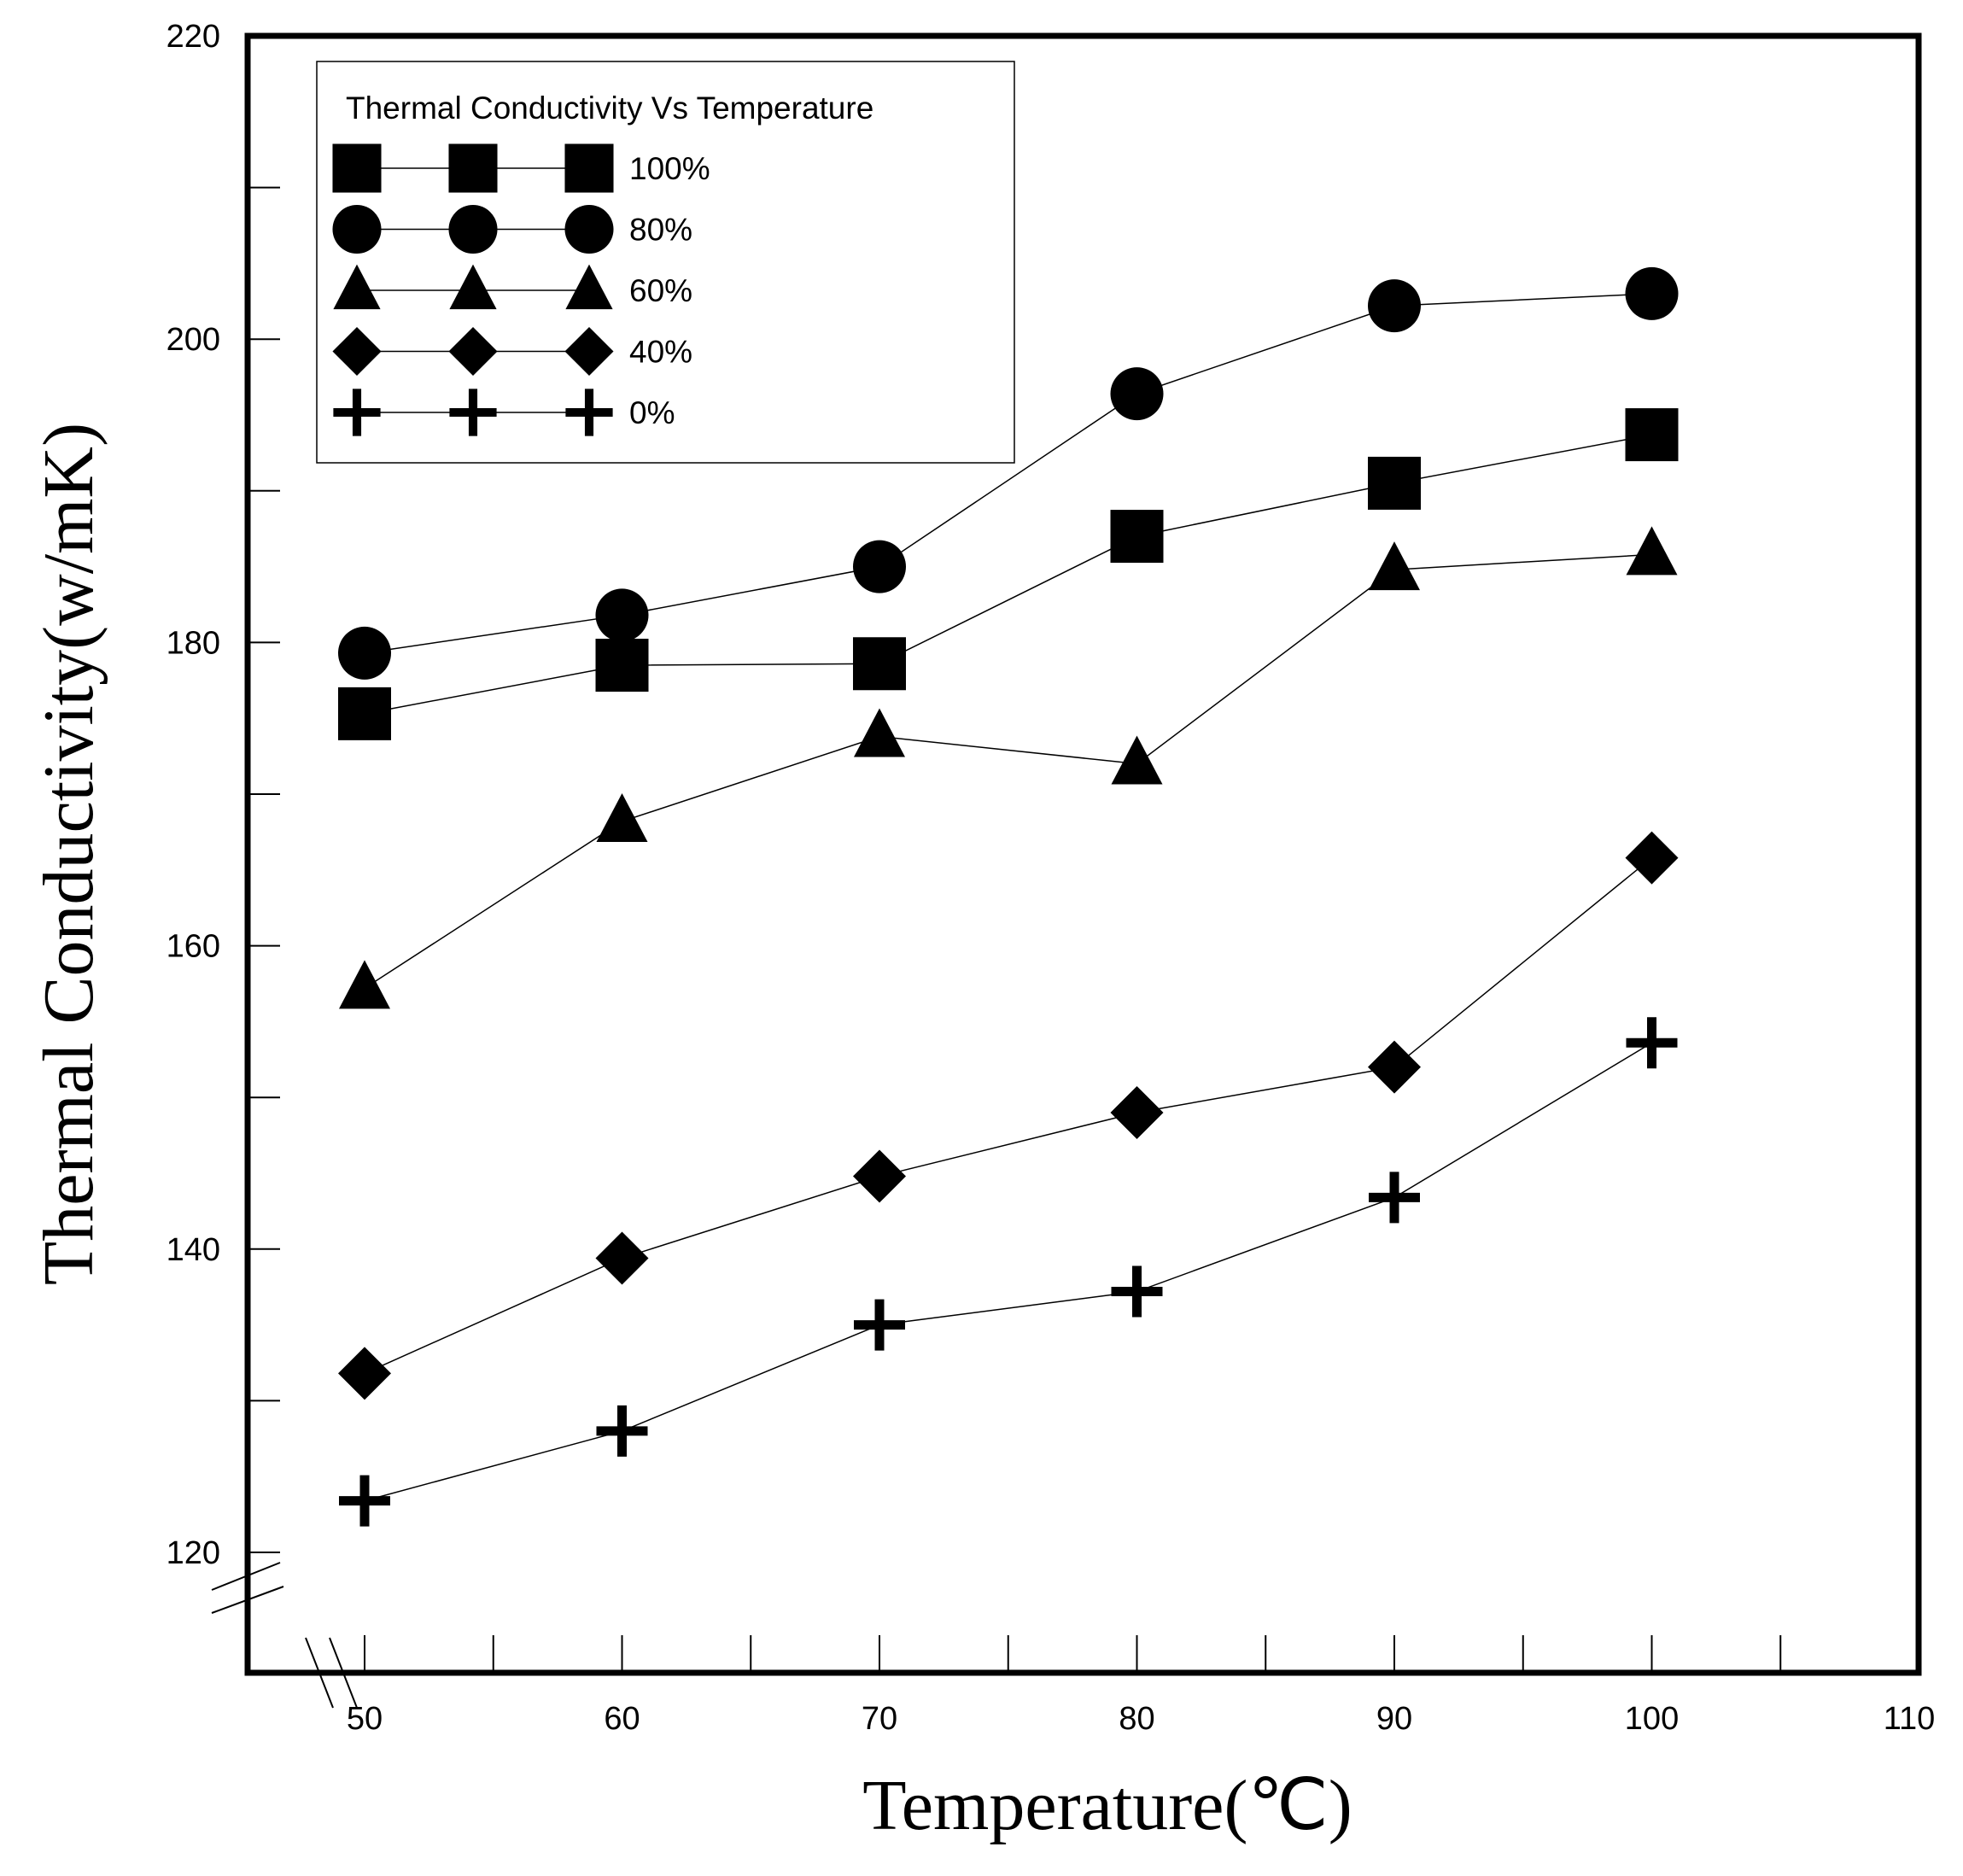 The height and width of the screenshot is (1876, 1963). I want to click on x-tick-label: 100, so click(1652, 1719).